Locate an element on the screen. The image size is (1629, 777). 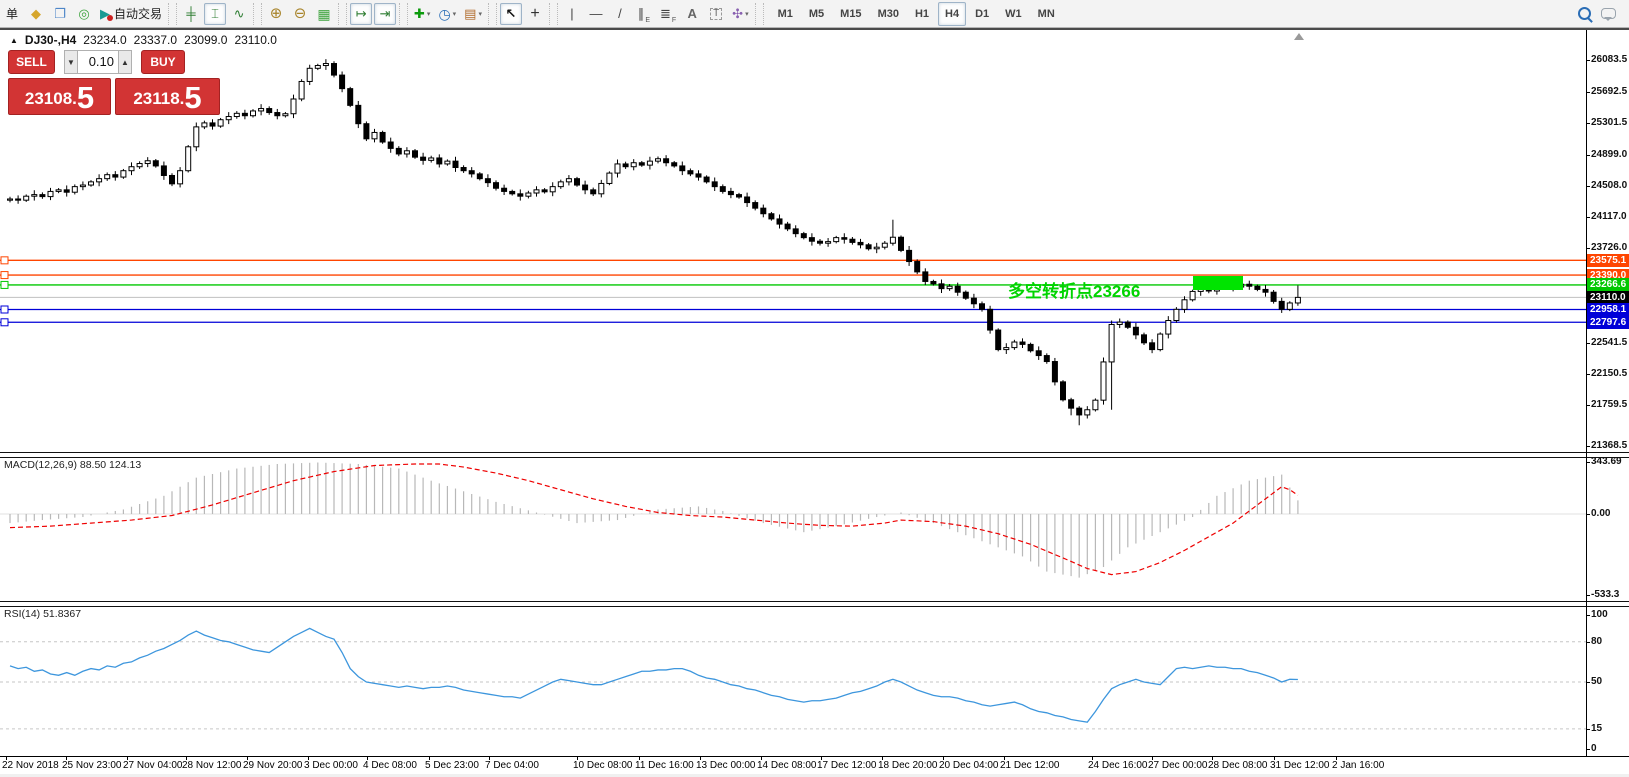
arrows-button: ✣ ▾ is located at coordinates (740, 13).